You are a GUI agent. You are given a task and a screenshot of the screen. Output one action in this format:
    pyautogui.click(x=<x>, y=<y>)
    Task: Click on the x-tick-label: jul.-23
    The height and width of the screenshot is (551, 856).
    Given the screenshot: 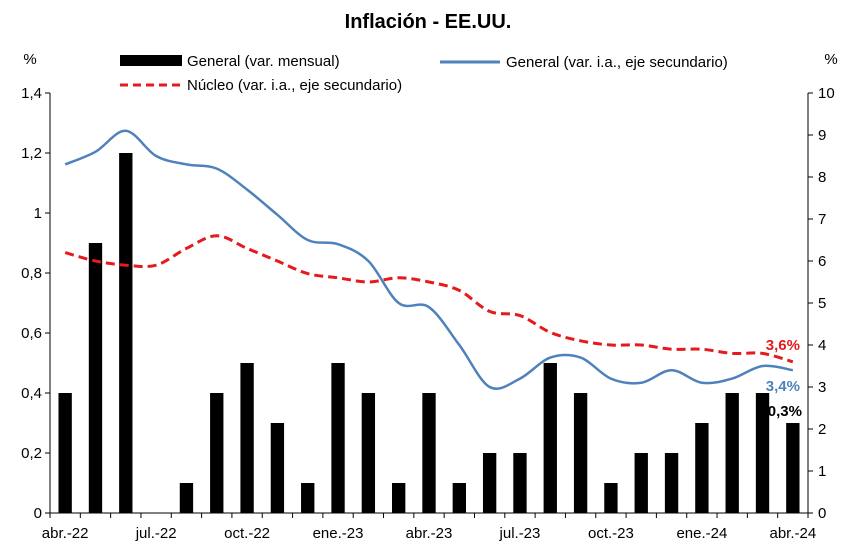 What is the action you would take?
    pyautogui.click(x=520, y=533)
    